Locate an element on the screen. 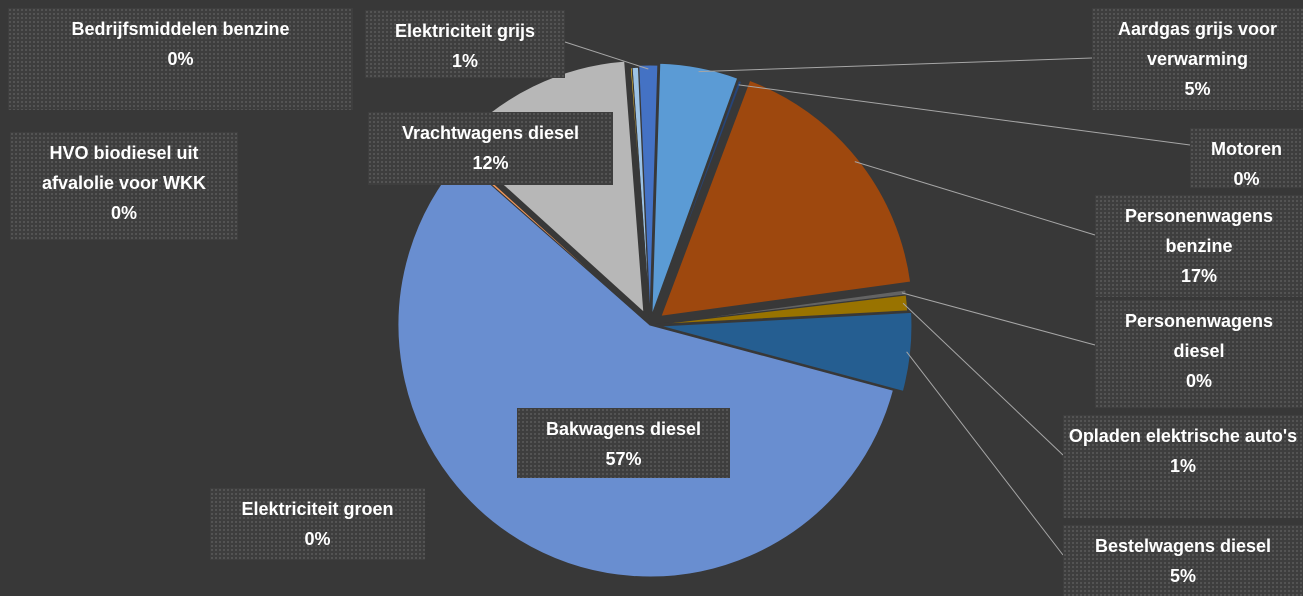 This screenshot has width=1303, height=596. category-name: HVO biodiesel uit afvalolie voor WKK is located at coordinates (124, 168).